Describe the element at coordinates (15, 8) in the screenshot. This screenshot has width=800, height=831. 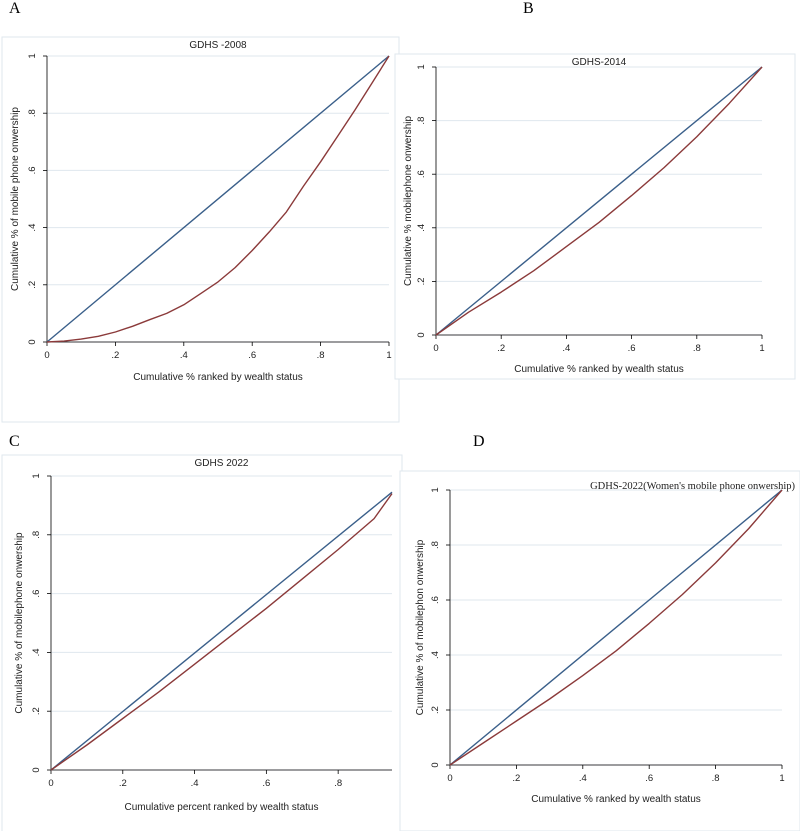
I see `panel-letter-a: A` at that location.